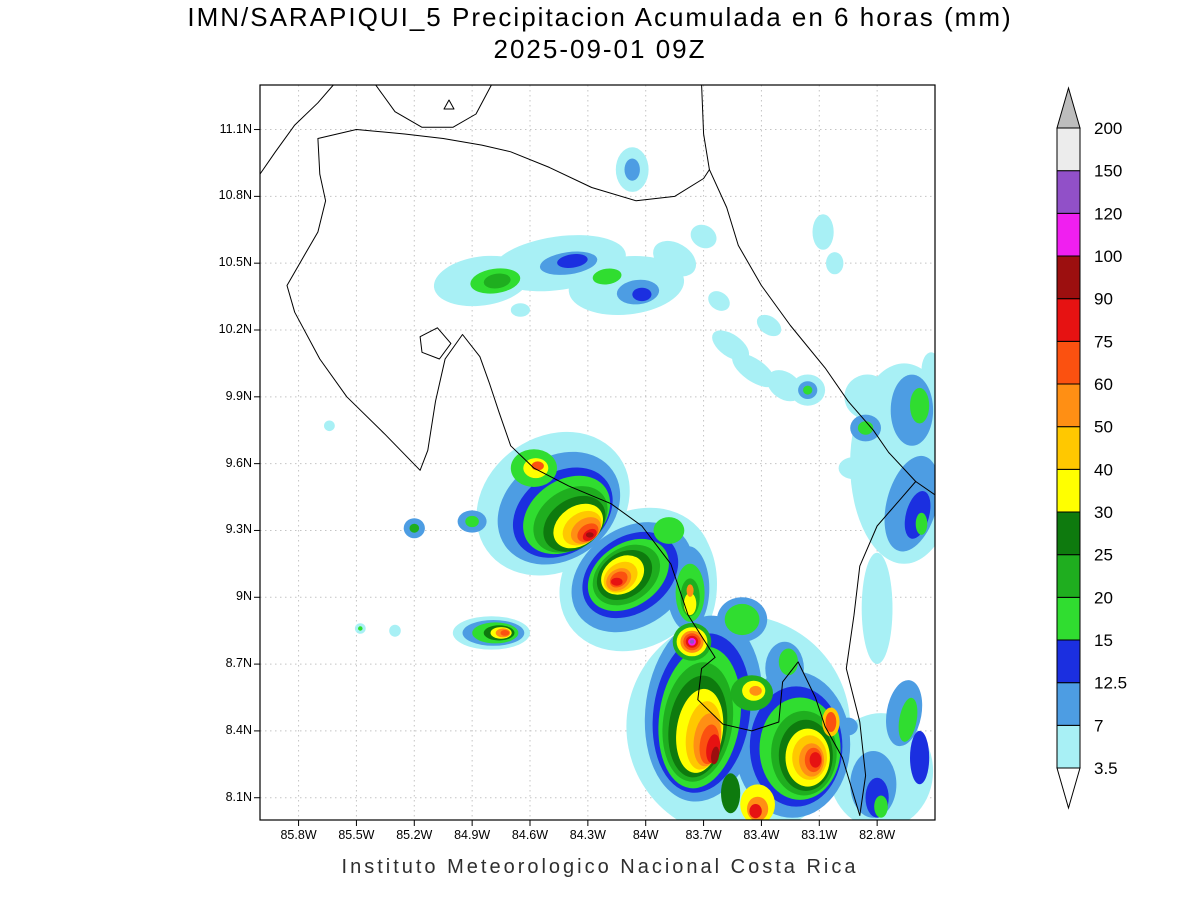  What do you see at coordinates (235, 262) in the screenshot?
I see `lat-tick-label: 10.5N` at bounding box center [235, 262].